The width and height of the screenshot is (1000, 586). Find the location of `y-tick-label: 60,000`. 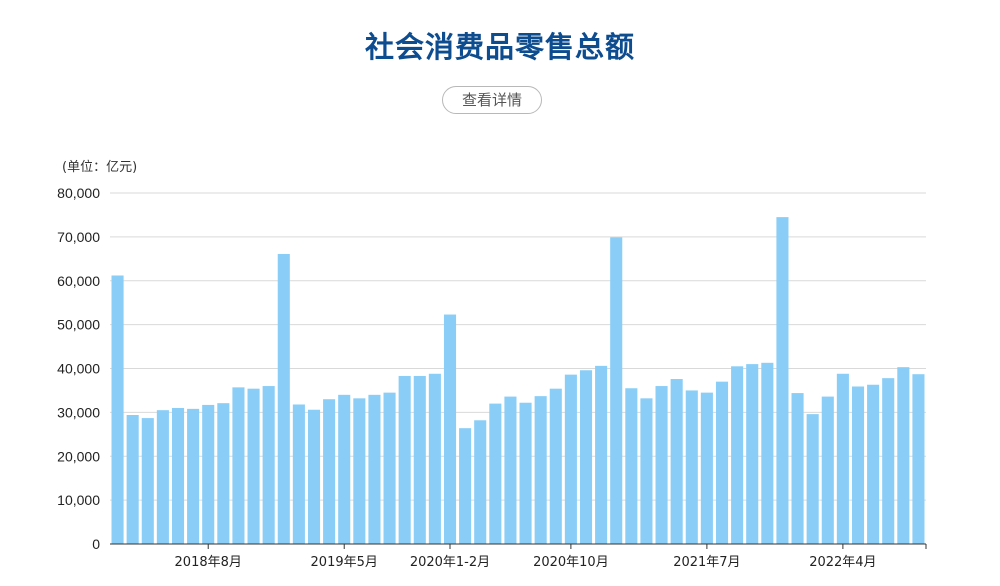

y-tick-label: 60,000 is located at coordinates (78, 281).